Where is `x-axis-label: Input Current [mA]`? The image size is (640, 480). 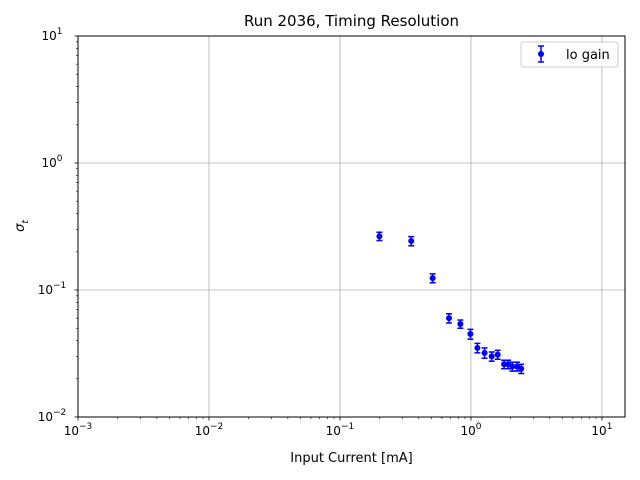 x-axis-label: Input Current [mA] is located at coordinates (351, 458).